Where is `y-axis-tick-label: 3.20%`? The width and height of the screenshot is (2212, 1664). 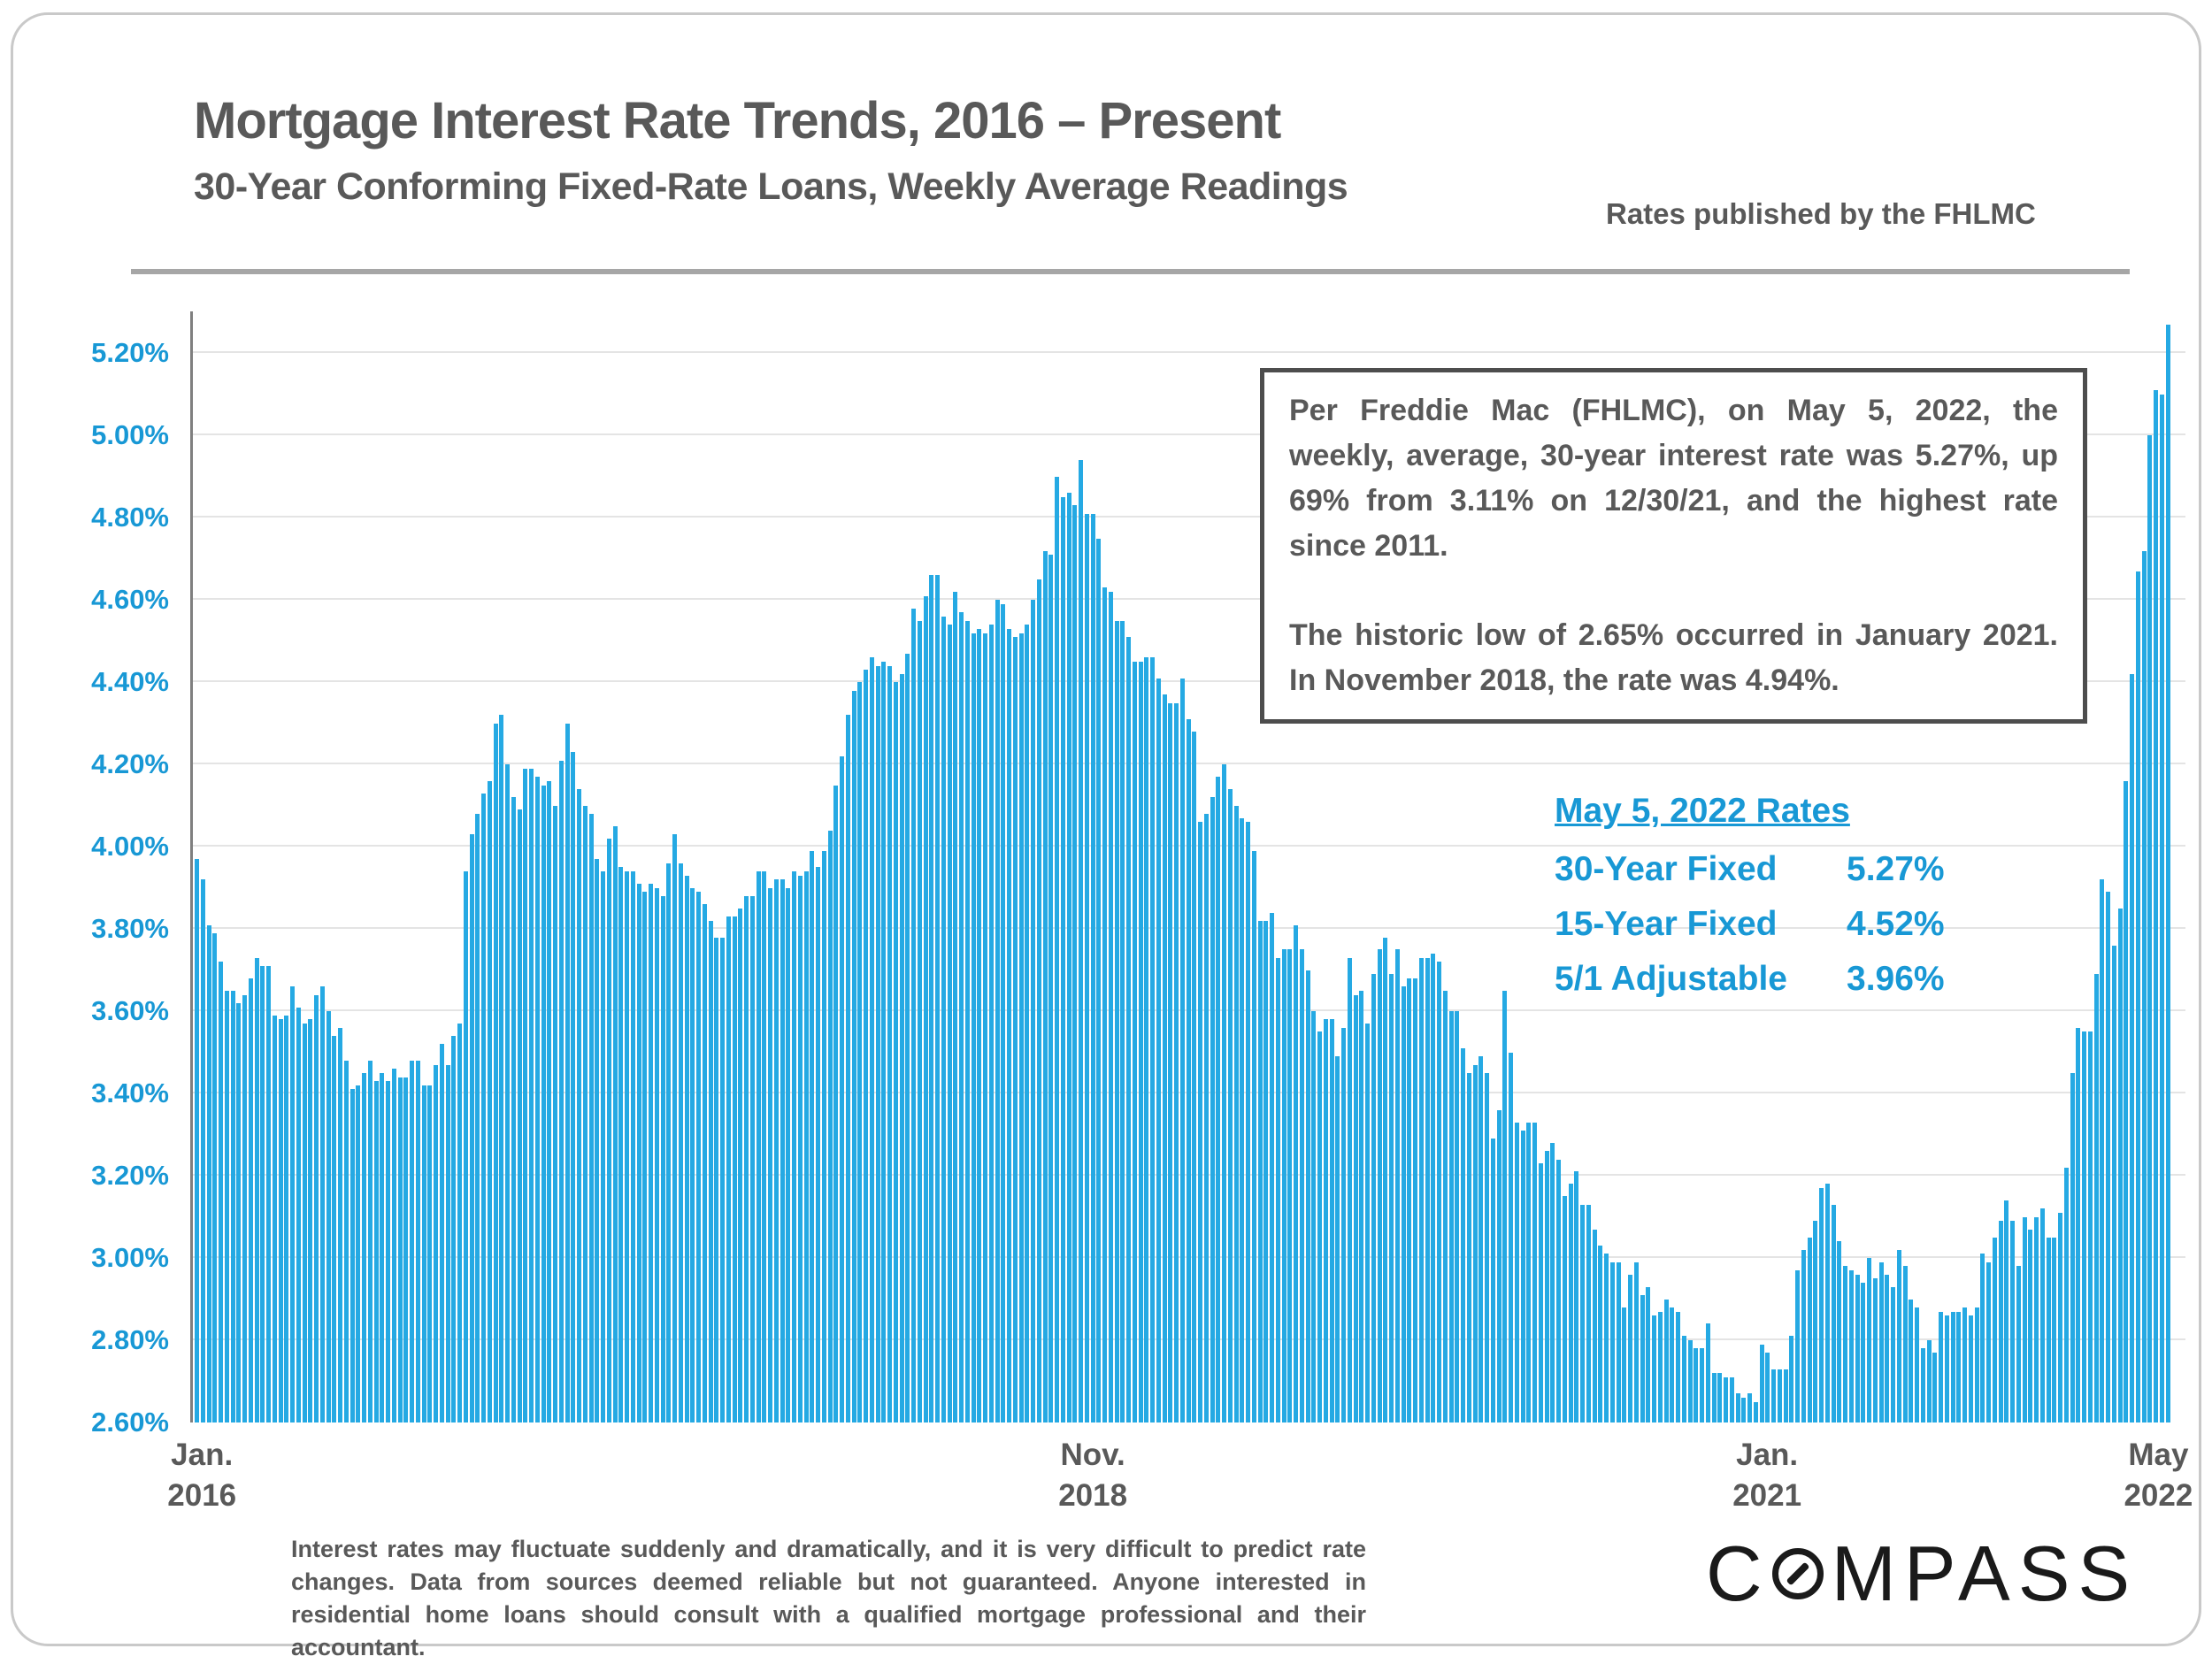
y-axis-tick-label: 3.20% is located at coordinates (130, 1176).